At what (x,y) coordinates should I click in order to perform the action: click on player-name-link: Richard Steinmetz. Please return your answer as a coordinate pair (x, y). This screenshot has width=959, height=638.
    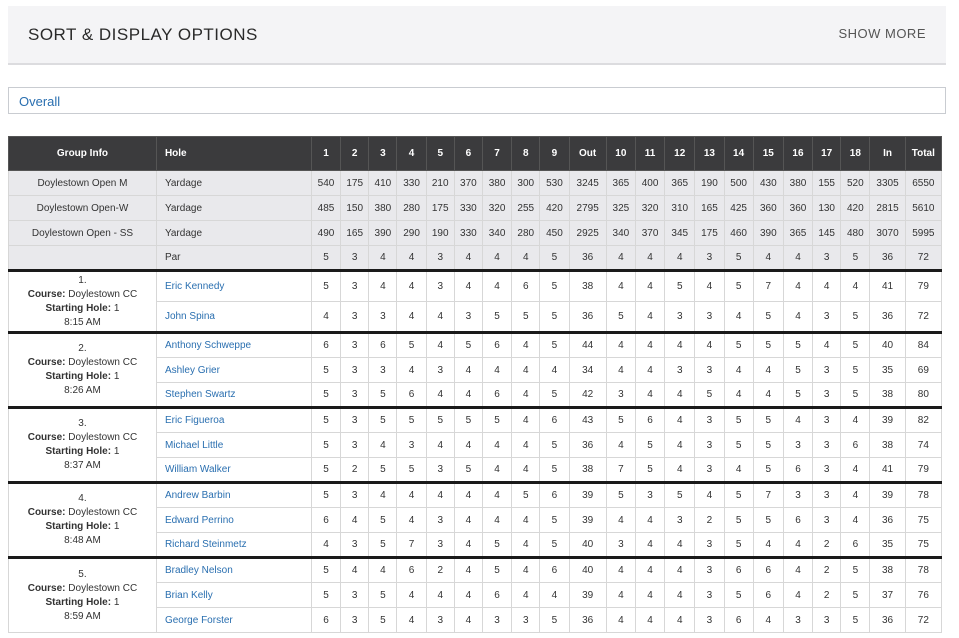
    Looking at the image, I should click on (233, 545).